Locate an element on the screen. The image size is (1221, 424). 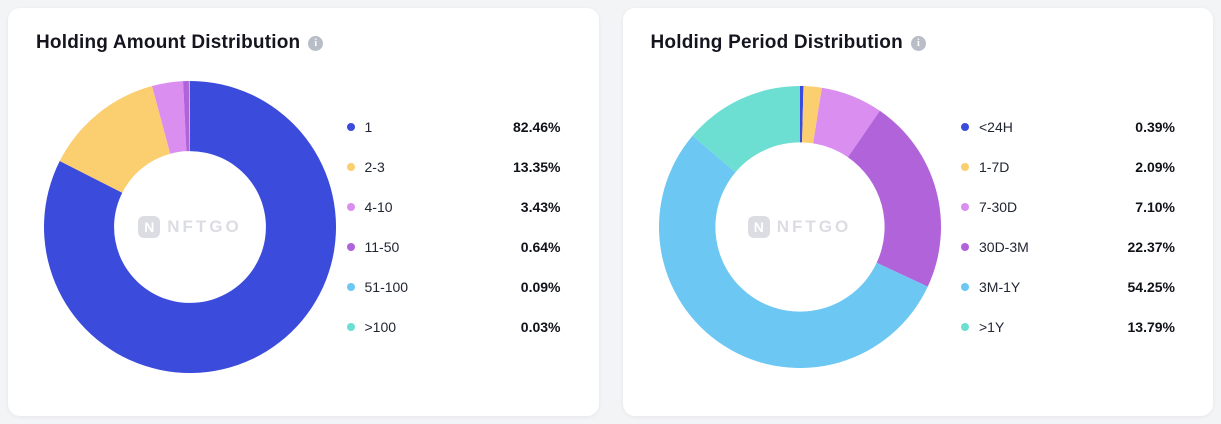
legend-percent: 0.09% is located at coordinates (540, 287).